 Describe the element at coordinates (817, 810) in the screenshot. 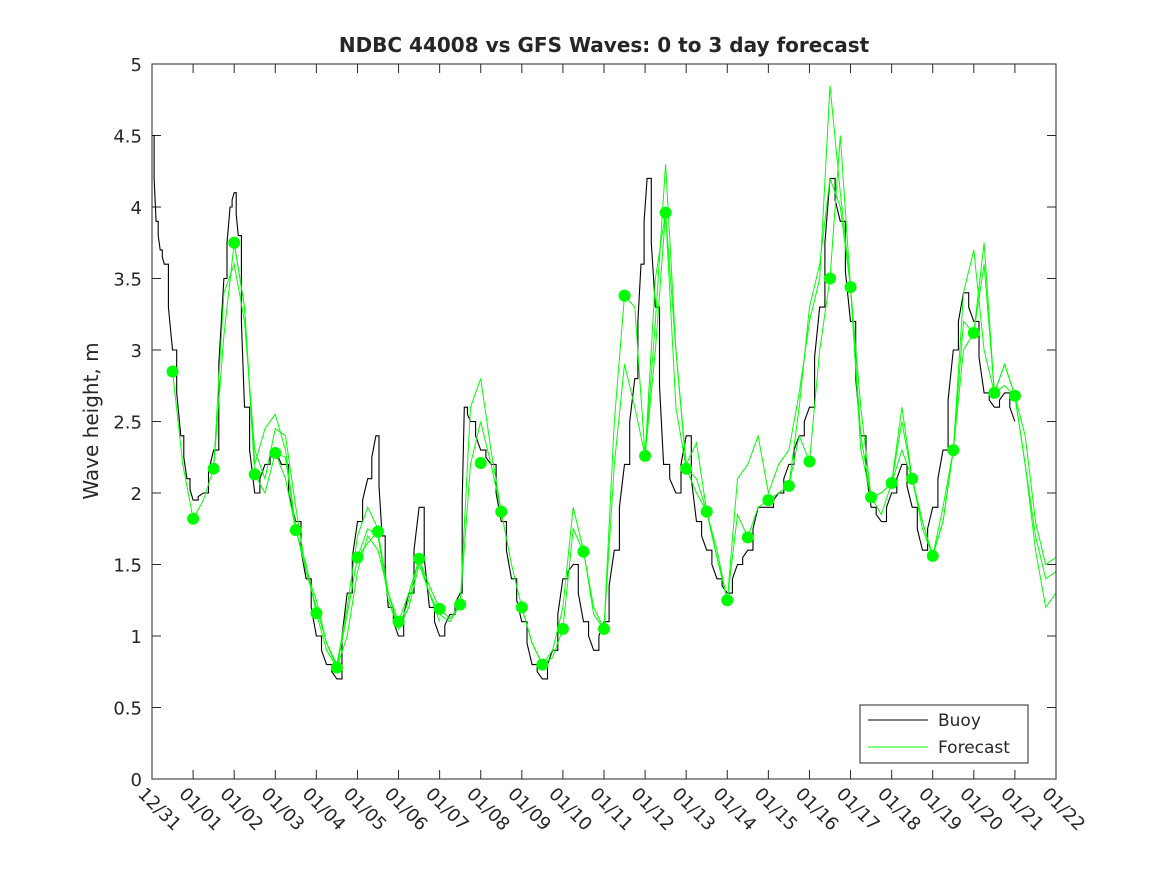

I see `x-tick-label: 01/16` at that location.